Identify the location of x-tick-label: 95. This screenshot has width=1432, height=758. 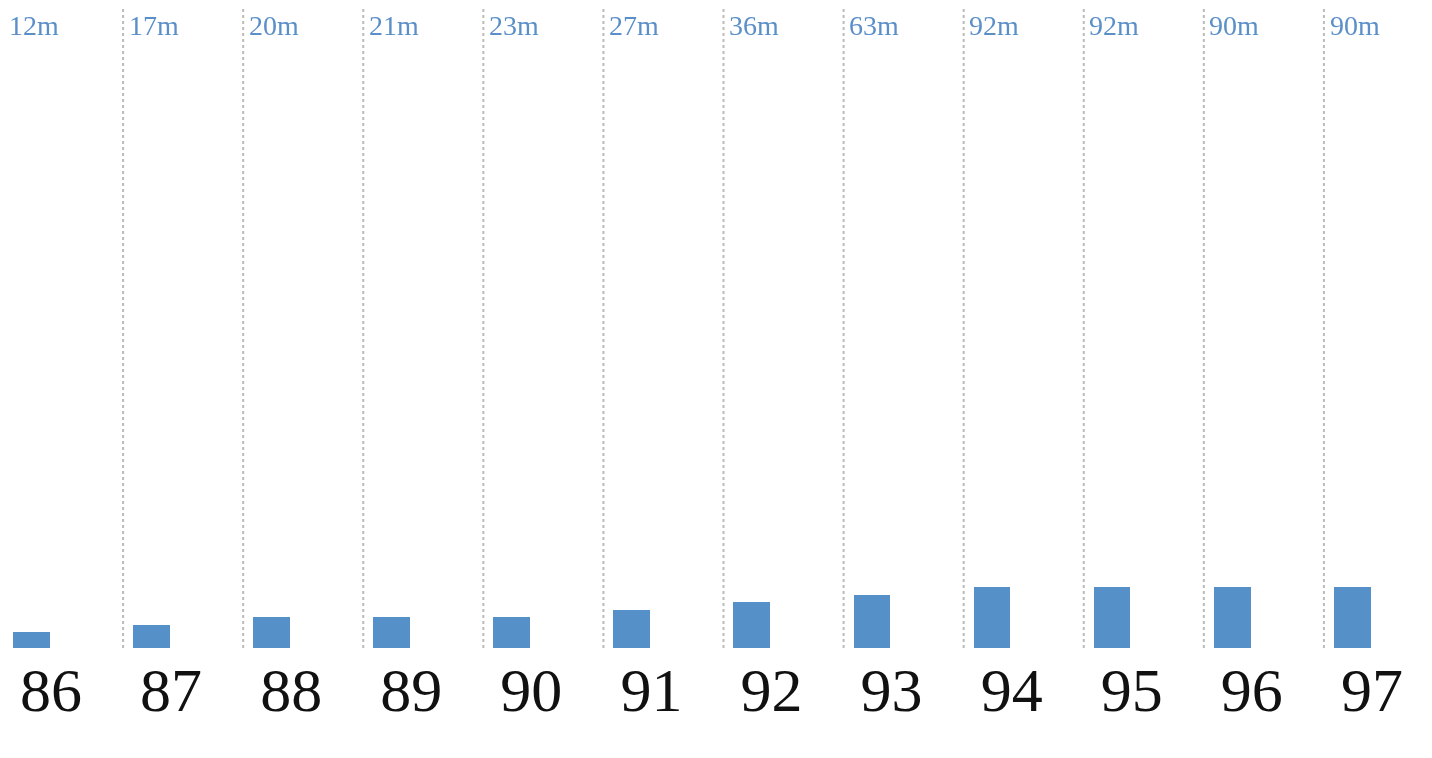
(1131, 690).